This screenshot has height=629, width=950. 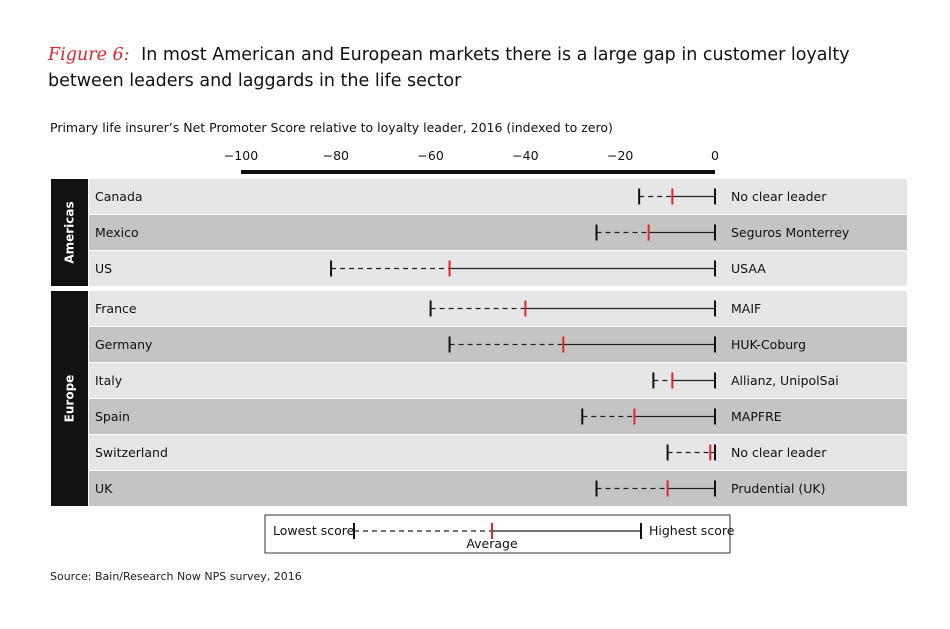 I want to click on leader-label: Allianz, UnipolSai, so click(x=785, y=380).